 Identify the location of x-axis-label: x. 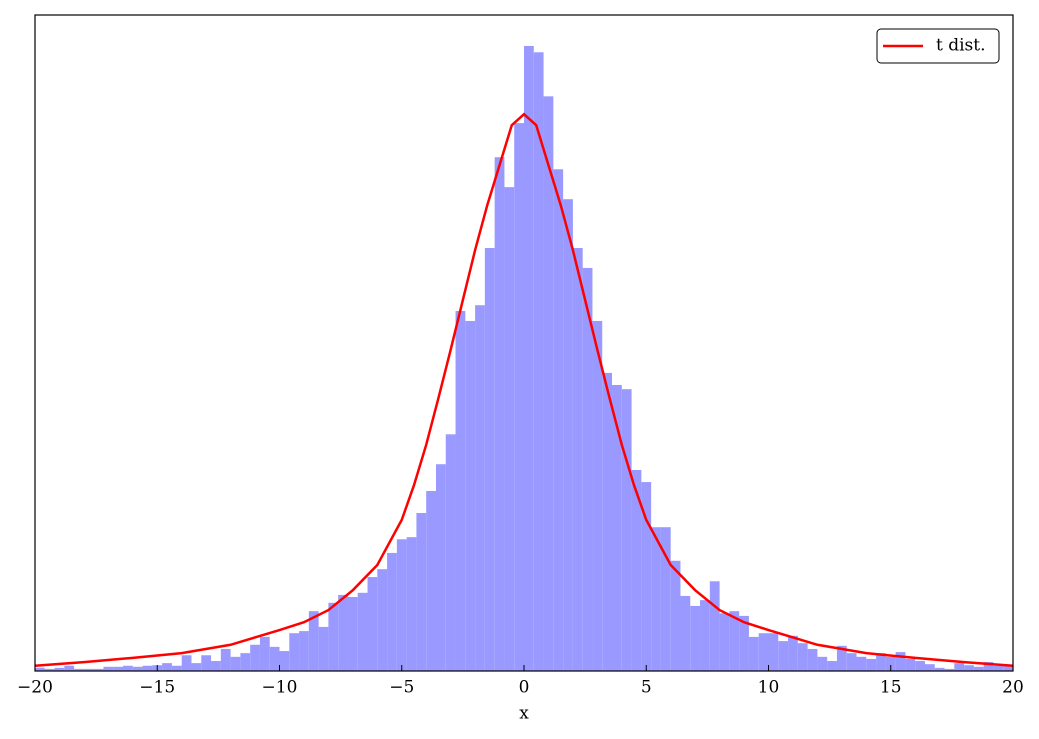
(524, 714).